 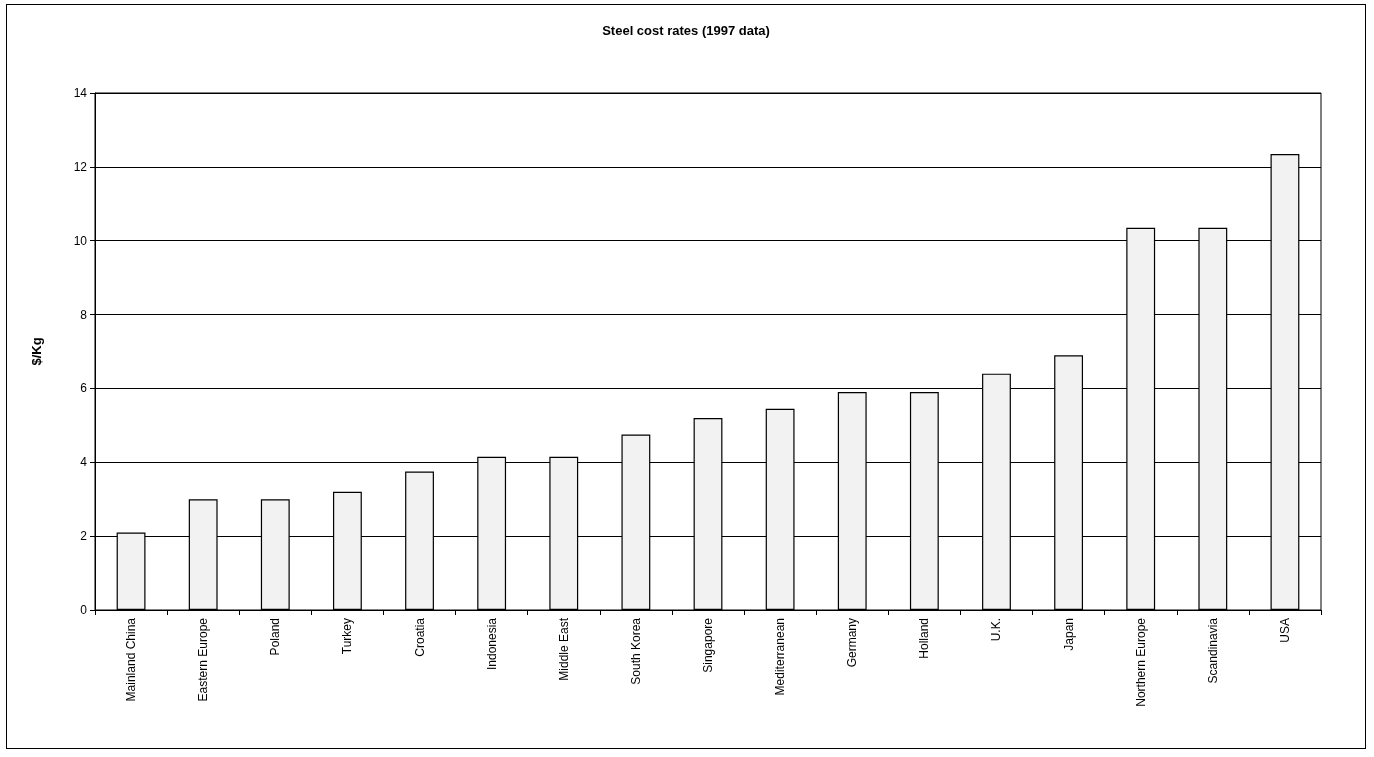 I want to click on y-axis-title: $/Kg, so click(x=36, y=351).